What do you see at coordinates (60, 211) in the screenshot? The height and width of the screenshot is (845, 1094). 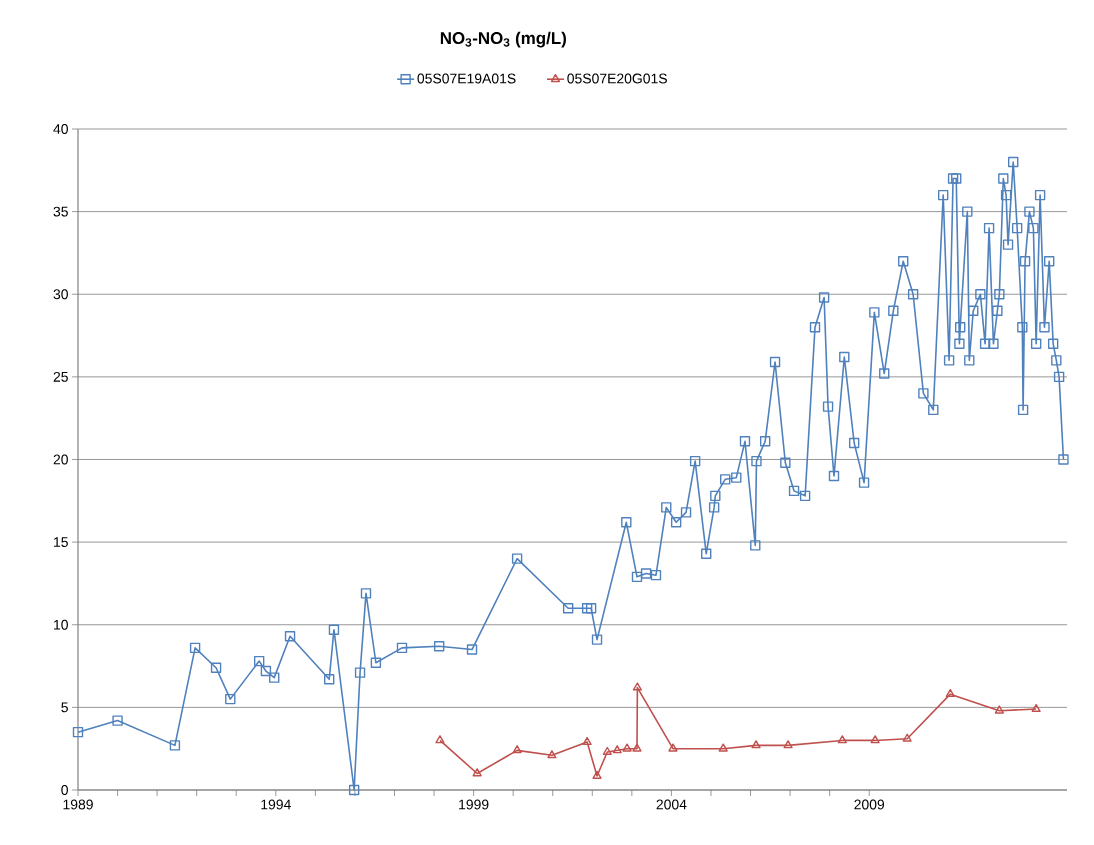 I see `y-tick-label: 35` at bounding box center [60, 211].